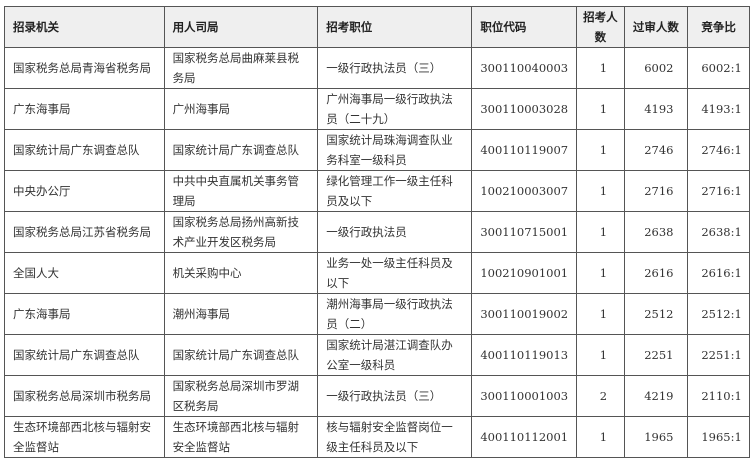 The height and width of the screenshot is (466, 750). I want to click on cell-ratio: 2110:1, so click(718, 396).